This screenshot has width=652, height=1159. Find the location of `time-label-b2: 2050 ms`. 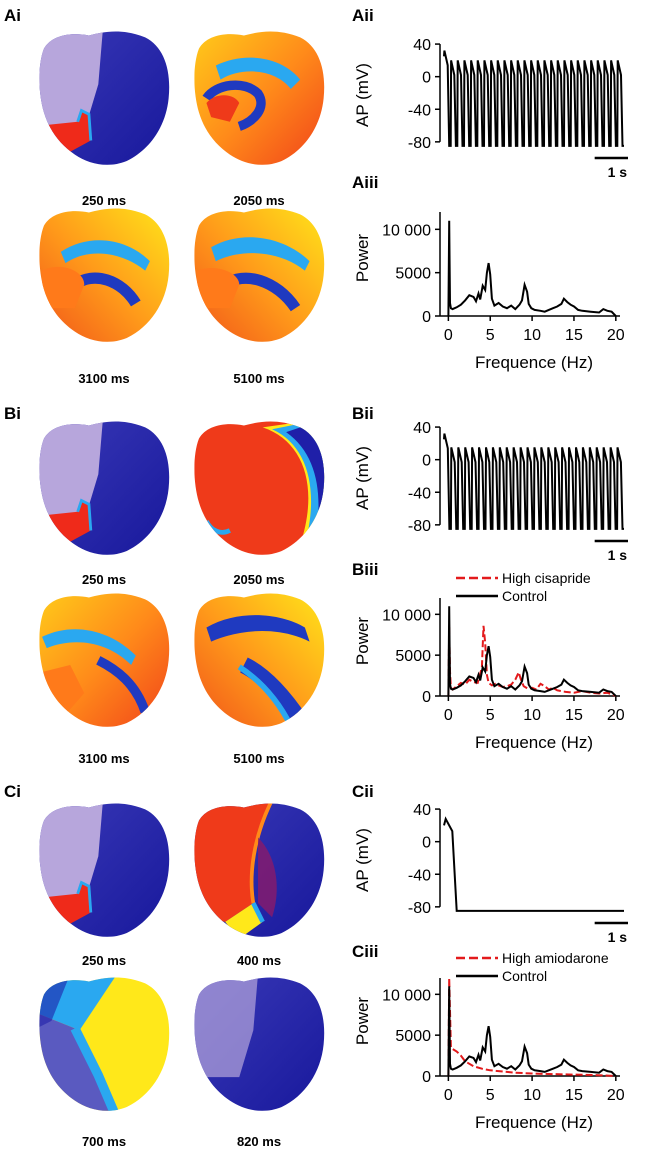

time-label-b2: 2050 ms is located at coordinates (259, 579).